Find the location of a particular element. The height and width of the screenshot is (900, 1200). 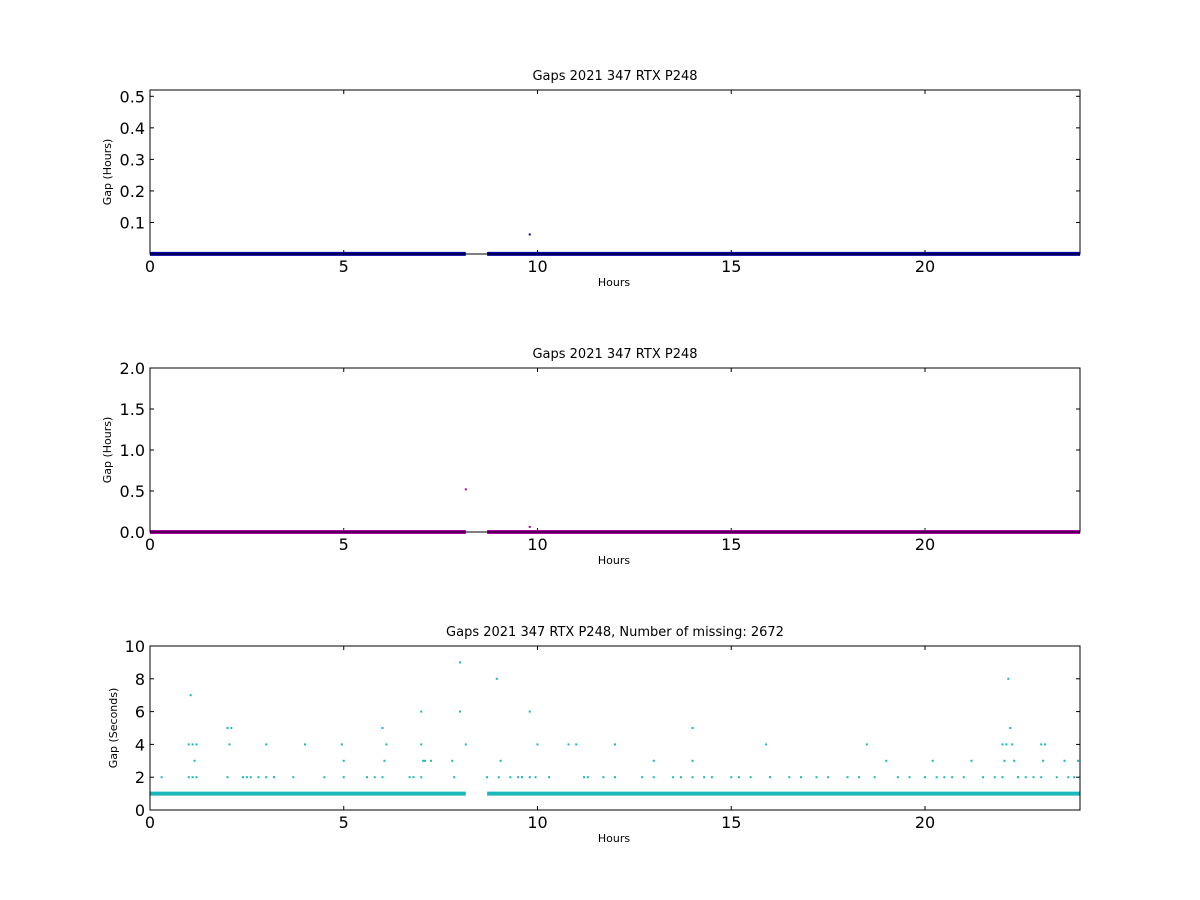

panel-3-y-tick-label: 0 is located at coordinates (140, 810).